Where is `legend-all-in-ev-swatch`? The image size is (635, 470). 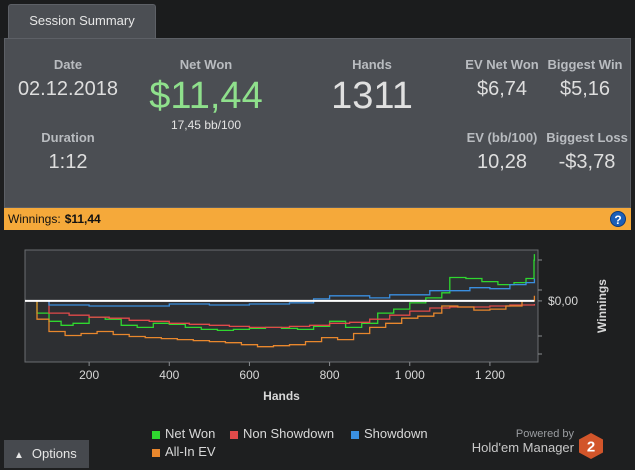 legend-all-in-ev-swatch is located at coordinates (156, 452).